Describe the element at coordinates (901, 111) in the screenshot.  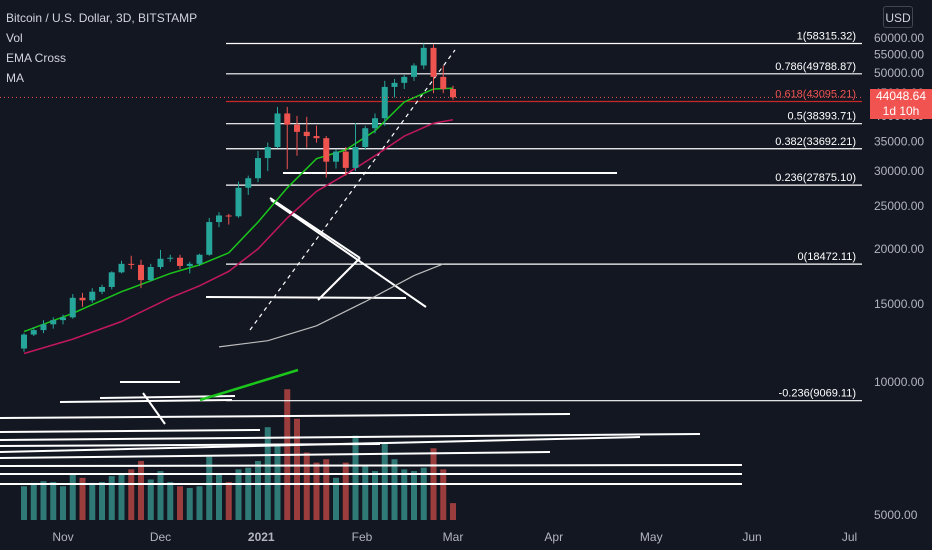
I see `bar-countdown: 1d 10h` at that location.